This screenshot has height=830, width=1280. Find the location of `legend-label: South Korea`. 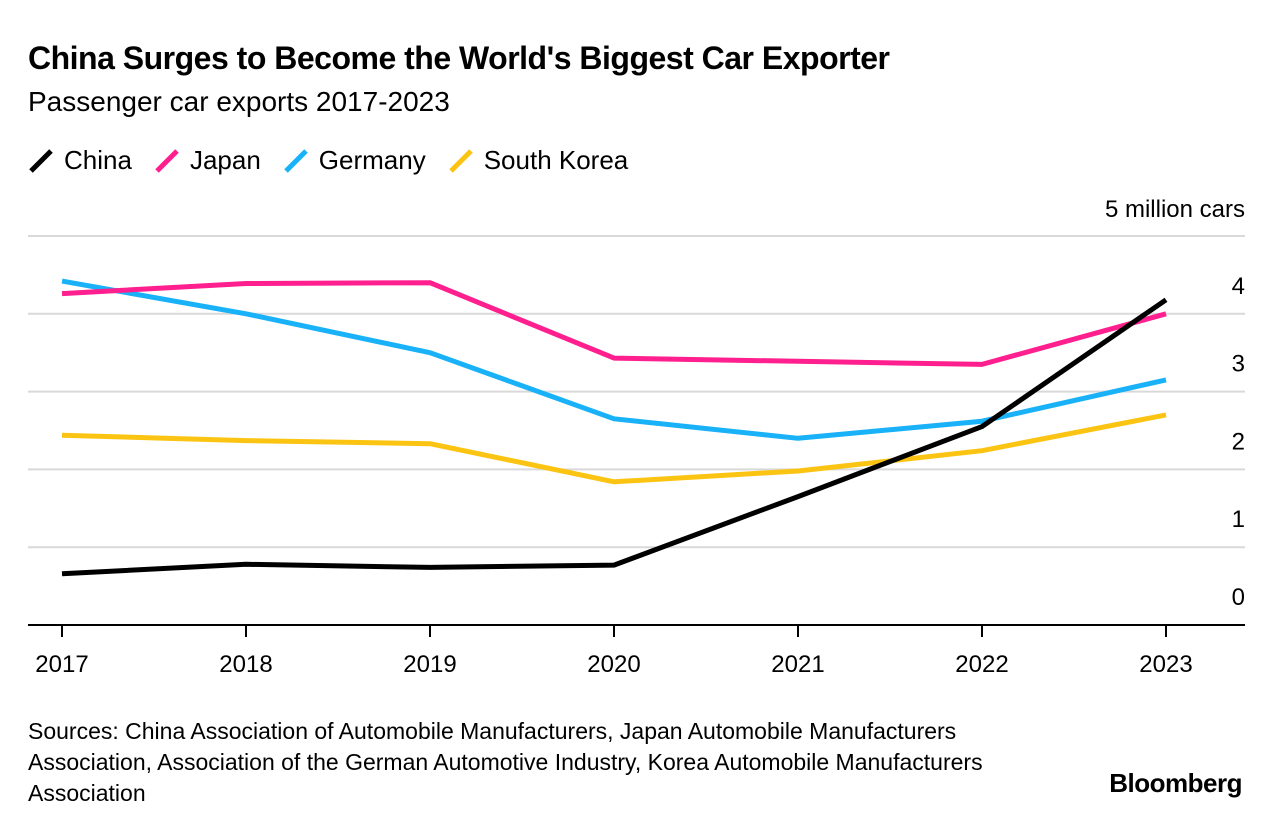

legend-label: South Korea is located at coordinates (556, 160).